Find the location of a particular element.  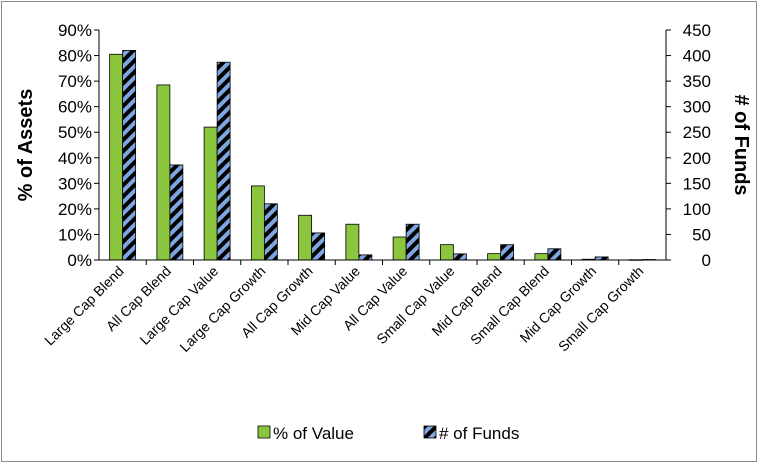

y-tick-label-right: 0 is located at coordinates (706, 260).